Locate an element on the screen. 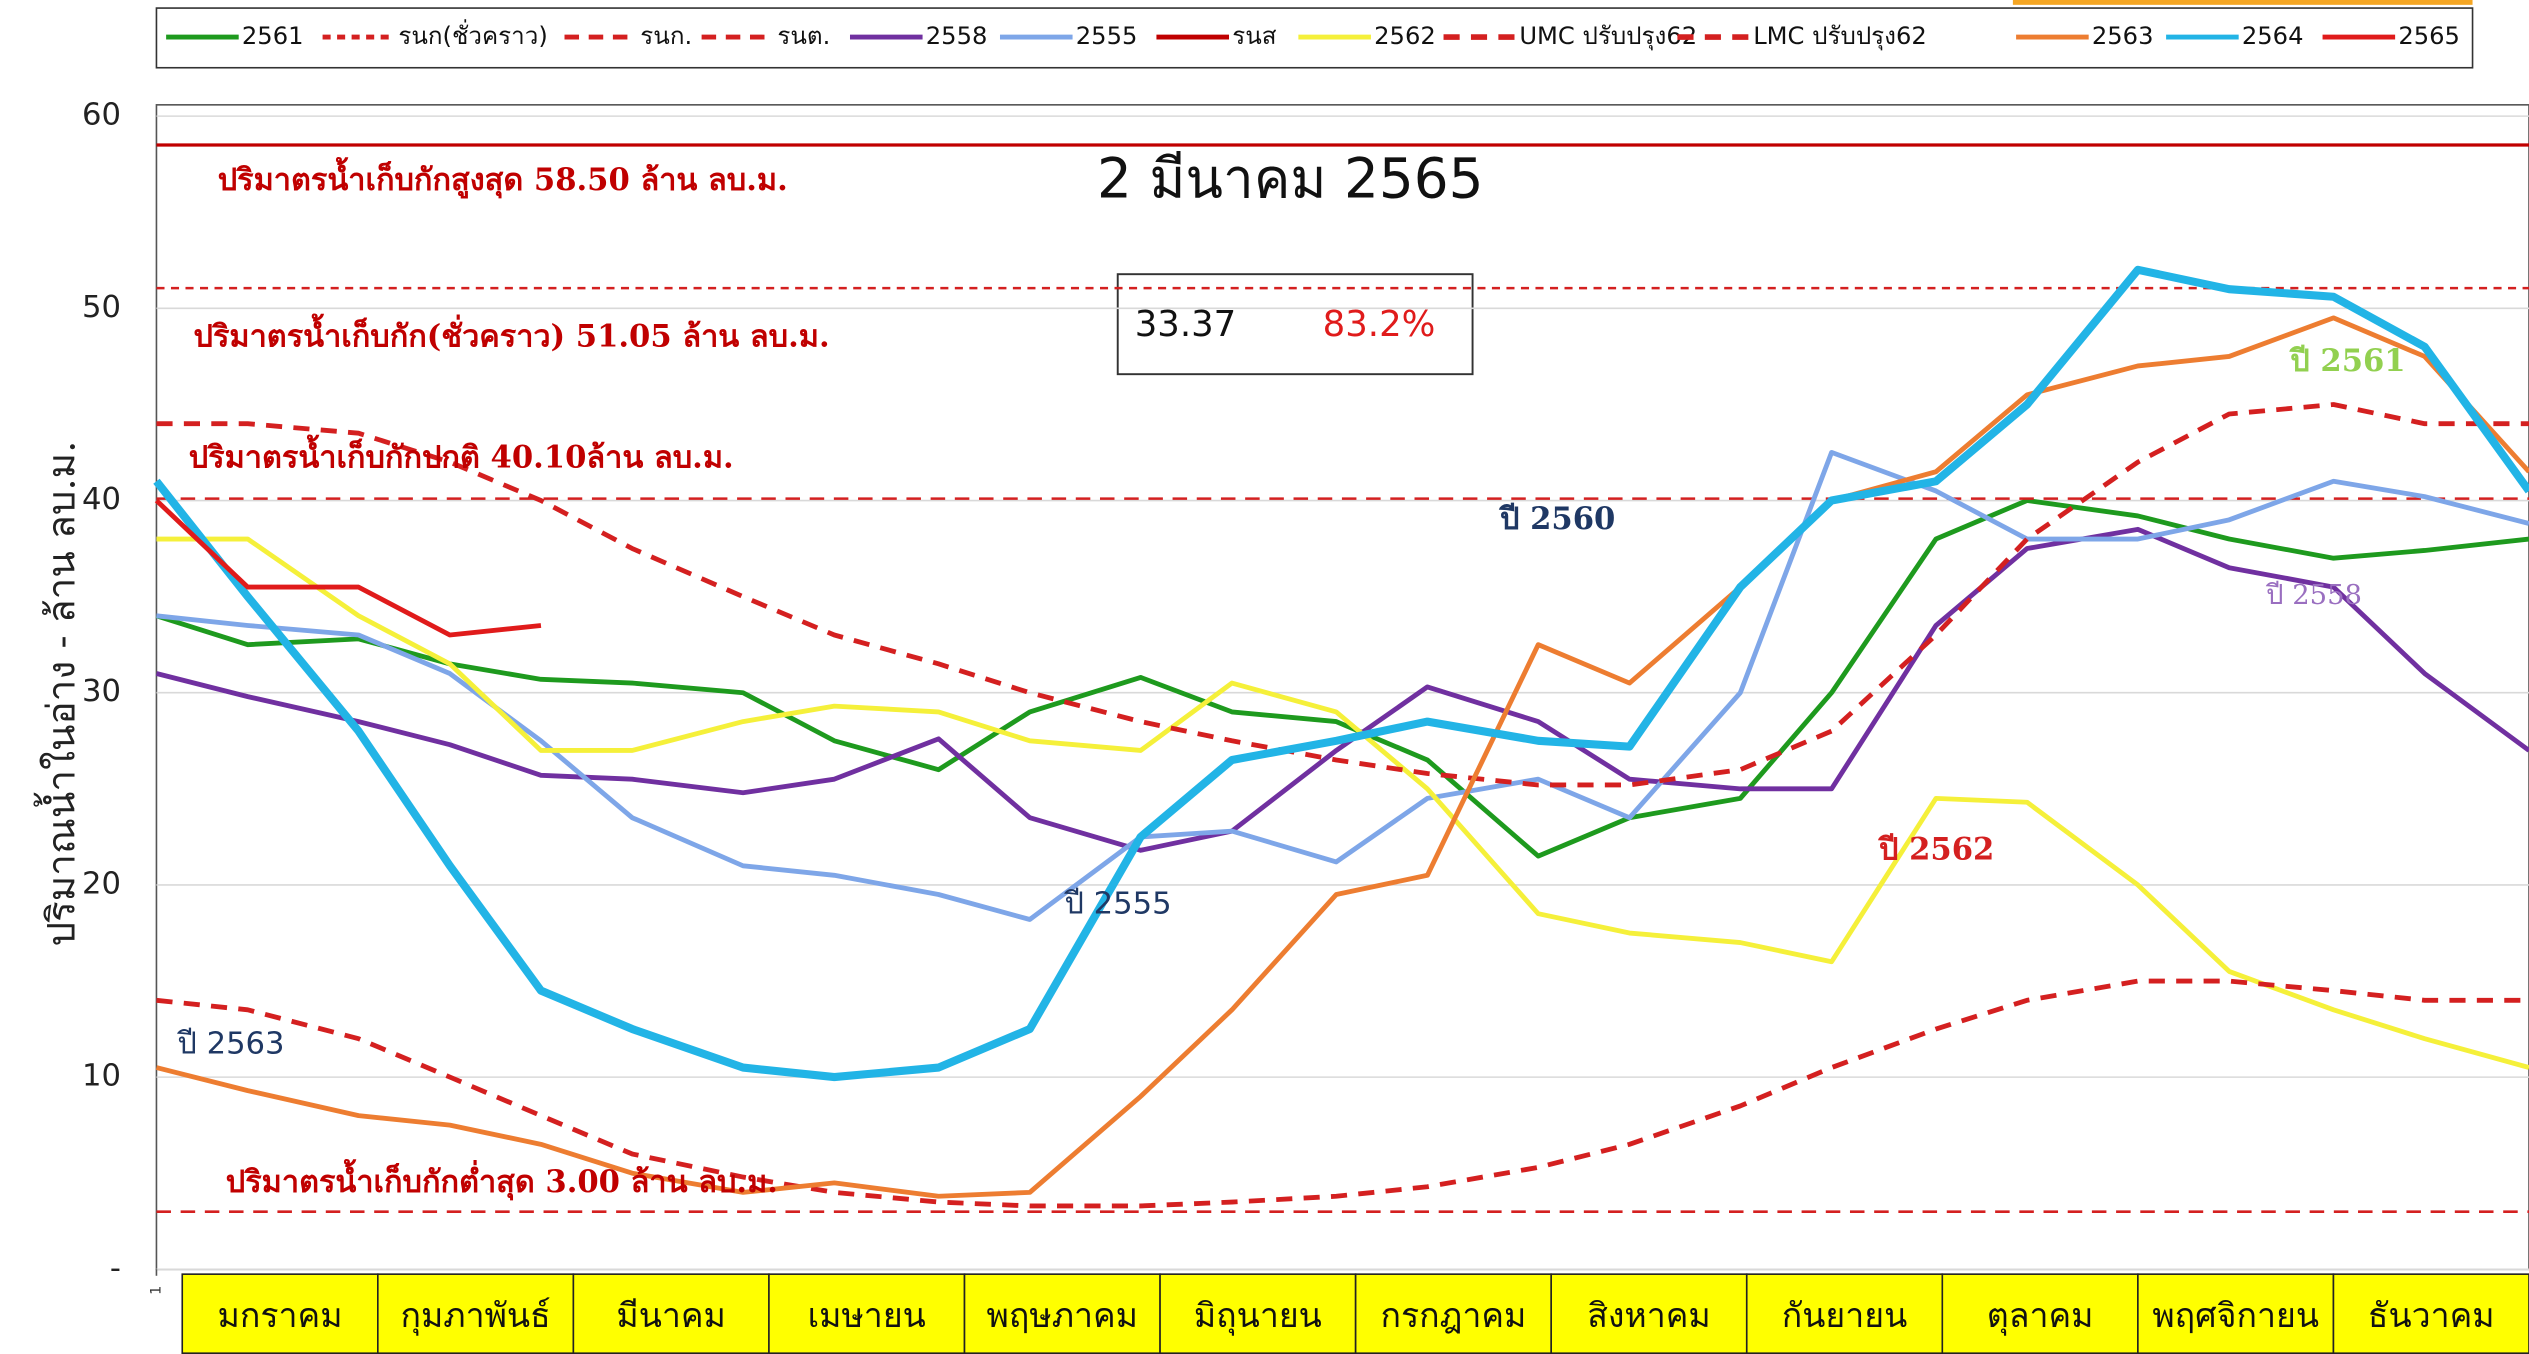  month-label: สิงหาคม is located at coordinates (1649, 1315).